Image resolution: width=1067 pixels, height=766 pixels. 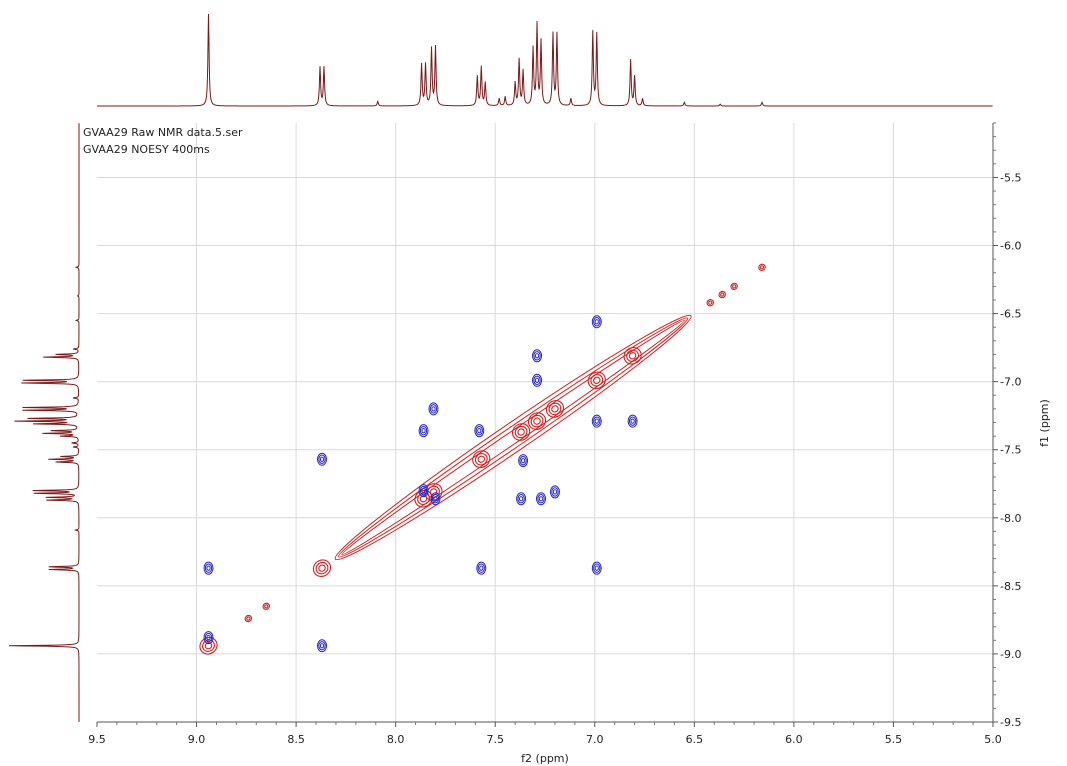 What do you see at coordinates (1010, 722) in the screenshot?
I see `y-tick-label: -9.5` at bounding box center [1010, 722].